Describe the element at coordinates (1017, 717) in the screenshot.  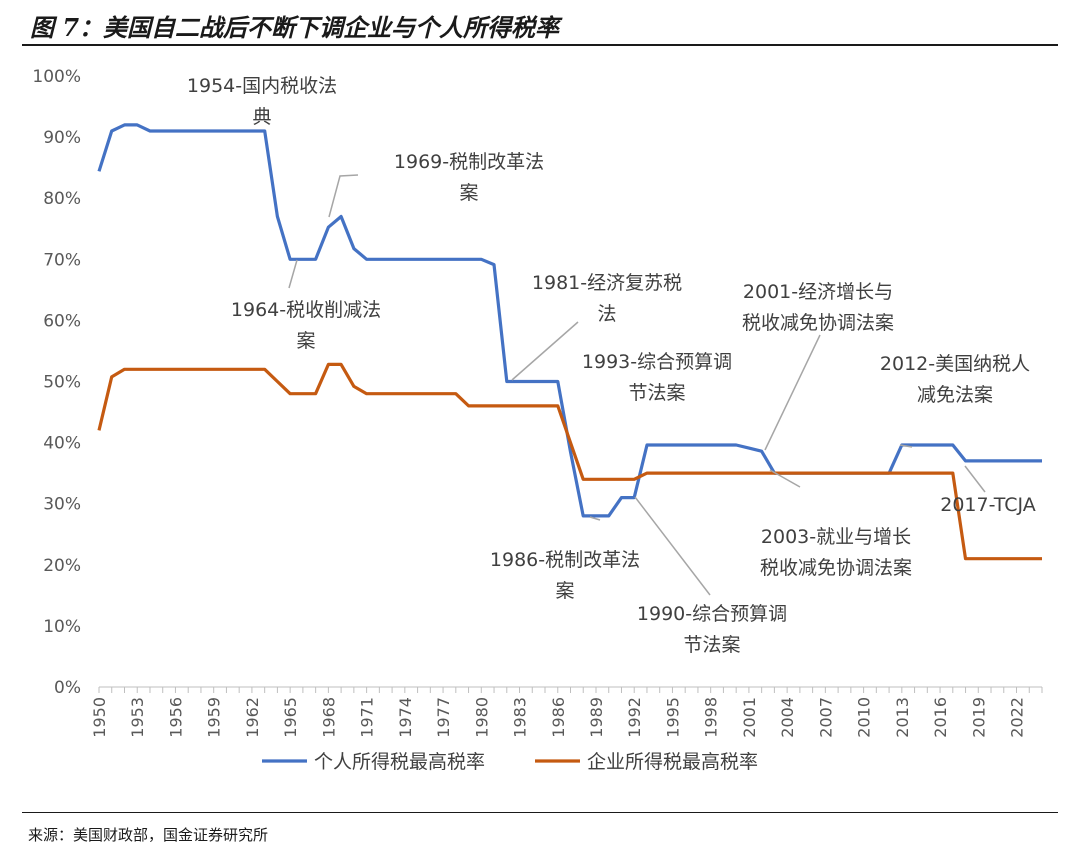
I see `x-tick-label: 2022` at that location.